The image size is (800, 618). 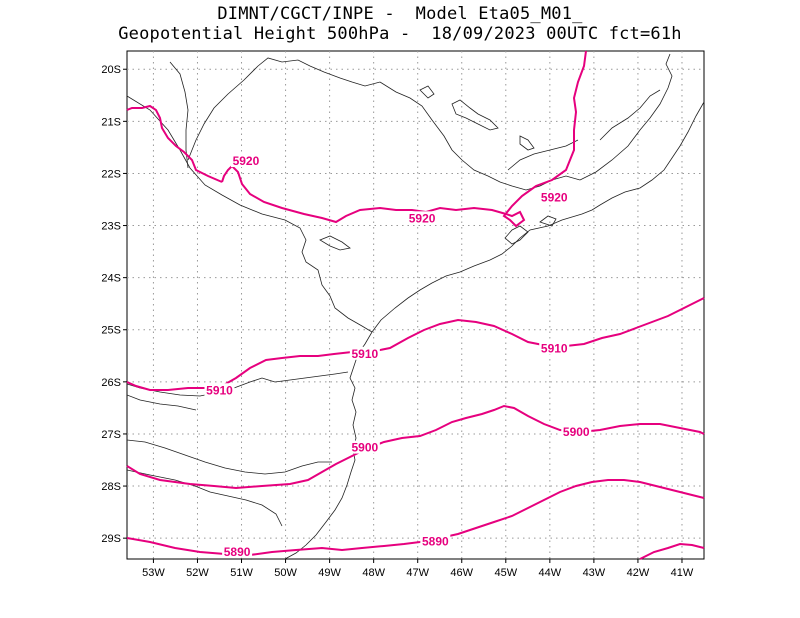 I want to click on border-mg-rj, so click(x=626, y=117).